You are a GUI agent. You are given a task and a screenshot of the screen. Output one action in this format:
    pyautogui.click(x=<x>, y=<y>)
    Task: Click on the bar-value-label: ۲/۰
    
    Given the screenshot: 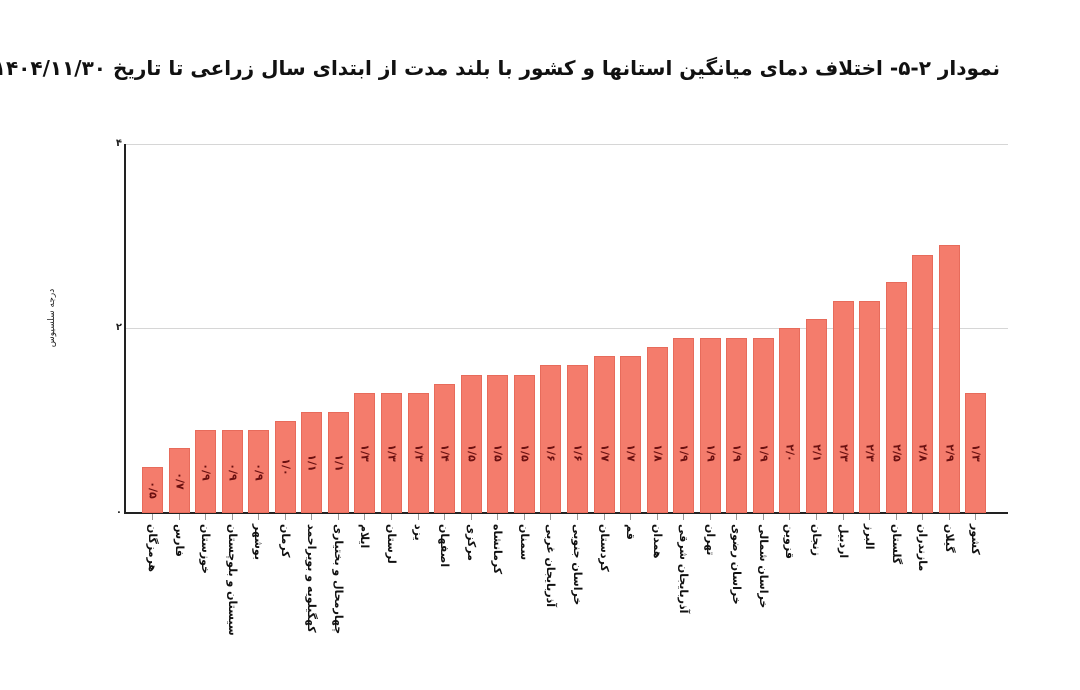 What is the action you would take?
    pyautogui.click(x=789, y=453)
    